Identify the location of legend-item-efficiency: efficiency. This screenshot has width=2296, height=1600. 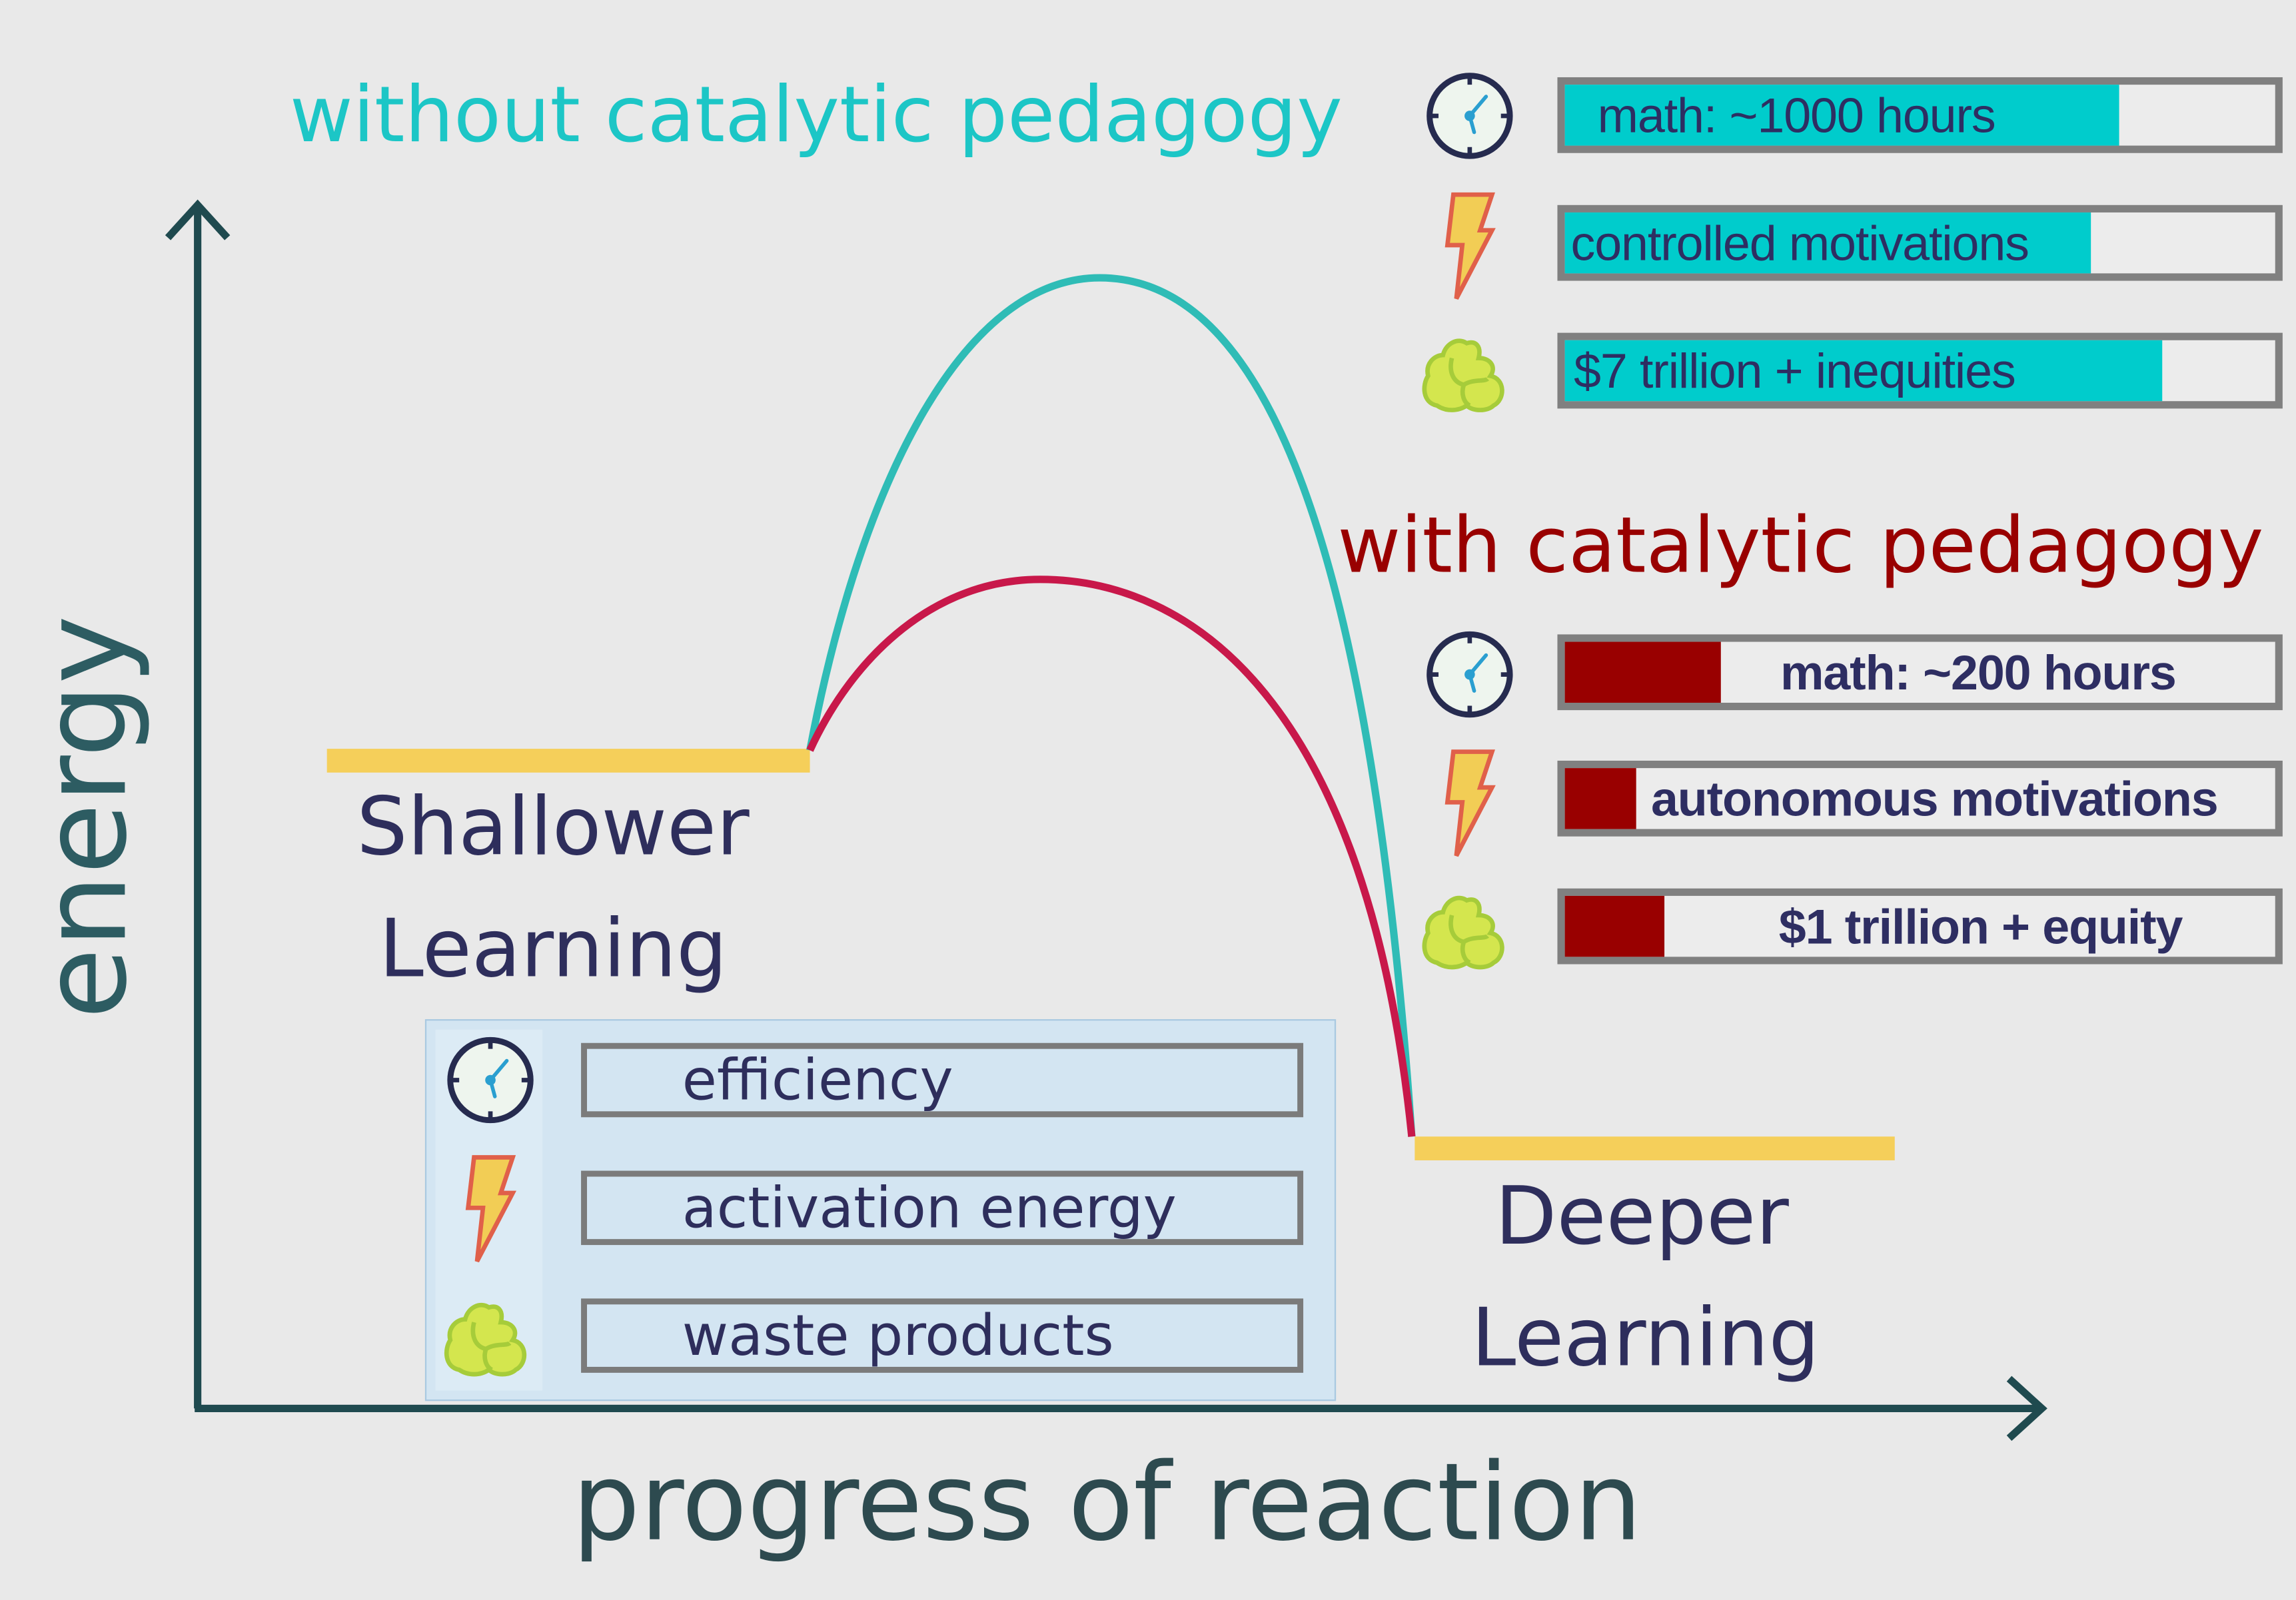
(942, 1080).